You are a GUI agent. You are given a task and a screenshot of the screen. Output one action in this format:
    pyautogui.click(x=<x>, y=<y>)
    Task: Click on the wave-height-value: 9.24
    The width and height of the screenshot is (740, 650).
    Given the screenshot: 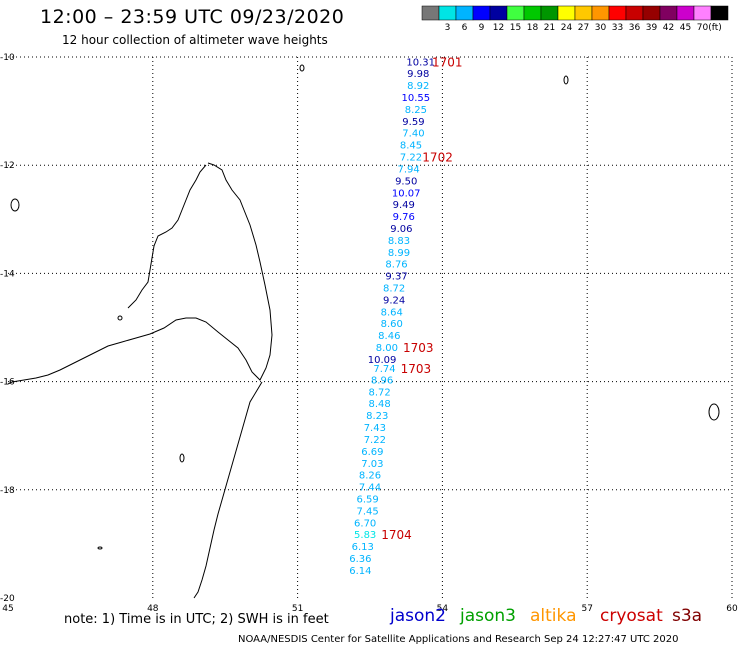 What is the action you would take?
    pyautogui.click(x=394, y=300)
    